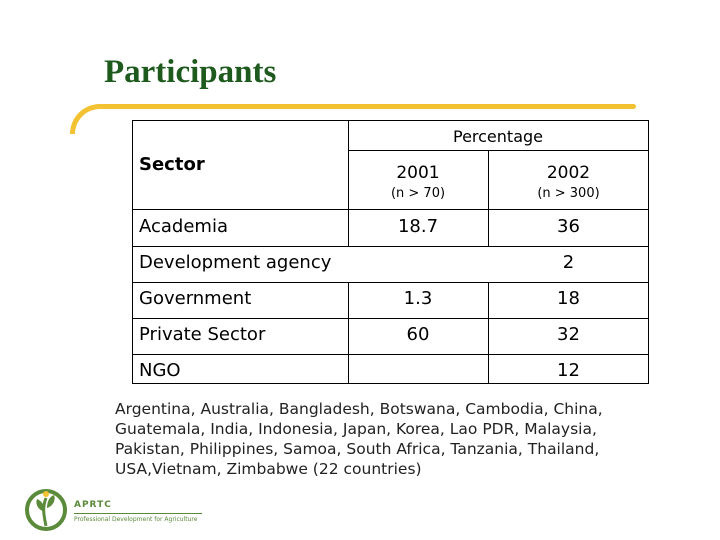 The height and width of the screenshot is (540, 720). I want to click on header-sector: Sector, so click(172, 164).